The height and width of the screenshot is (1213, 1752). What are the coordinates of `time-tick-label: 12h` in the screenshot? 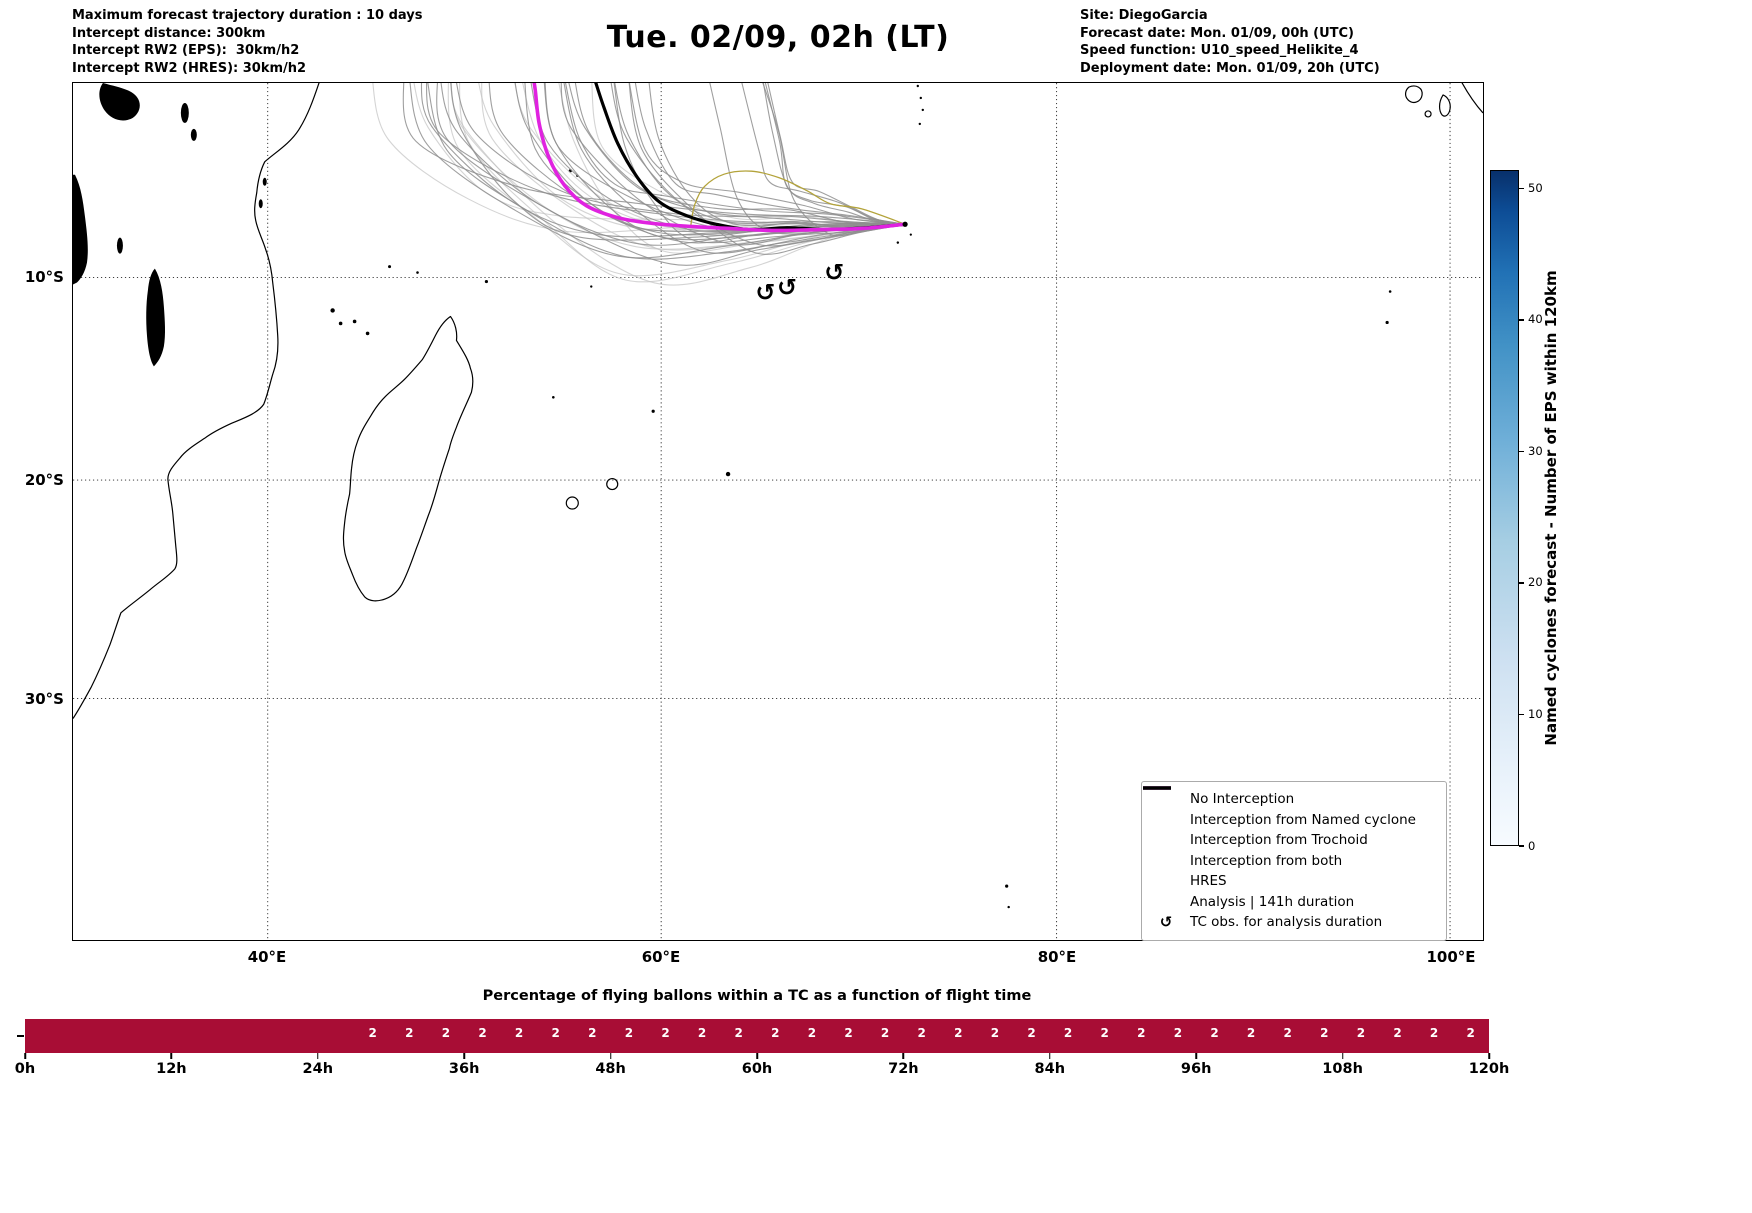 It's located at (171, 1069).